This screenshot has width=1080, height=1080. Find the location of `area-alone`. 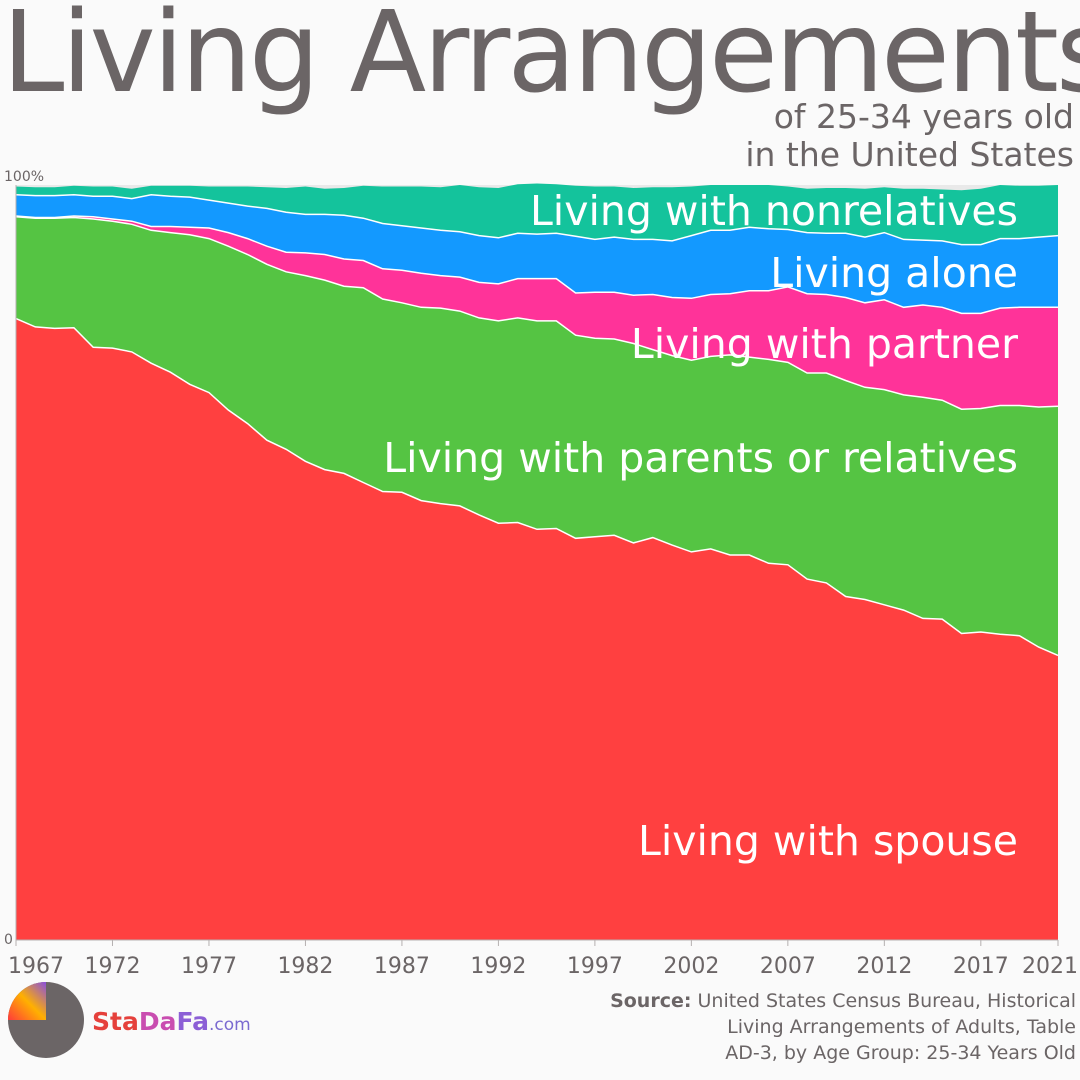

area-alone is located at coordinates (537, 254).